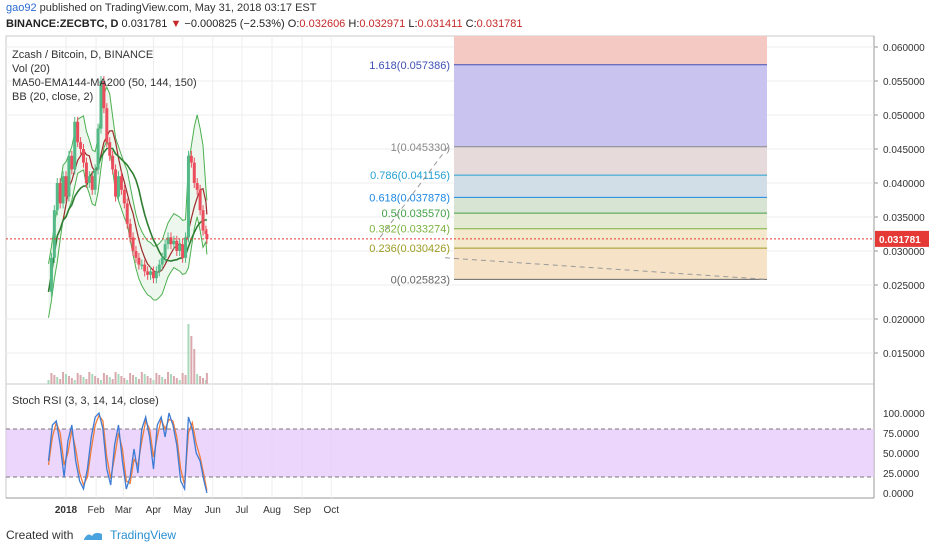 This screenshot has height=550, width=932. What do you see at coordinates (420, 280) in the screenshot?
I see `fib-level-label: 0(0.025823)` at bounding box center [420, 280].